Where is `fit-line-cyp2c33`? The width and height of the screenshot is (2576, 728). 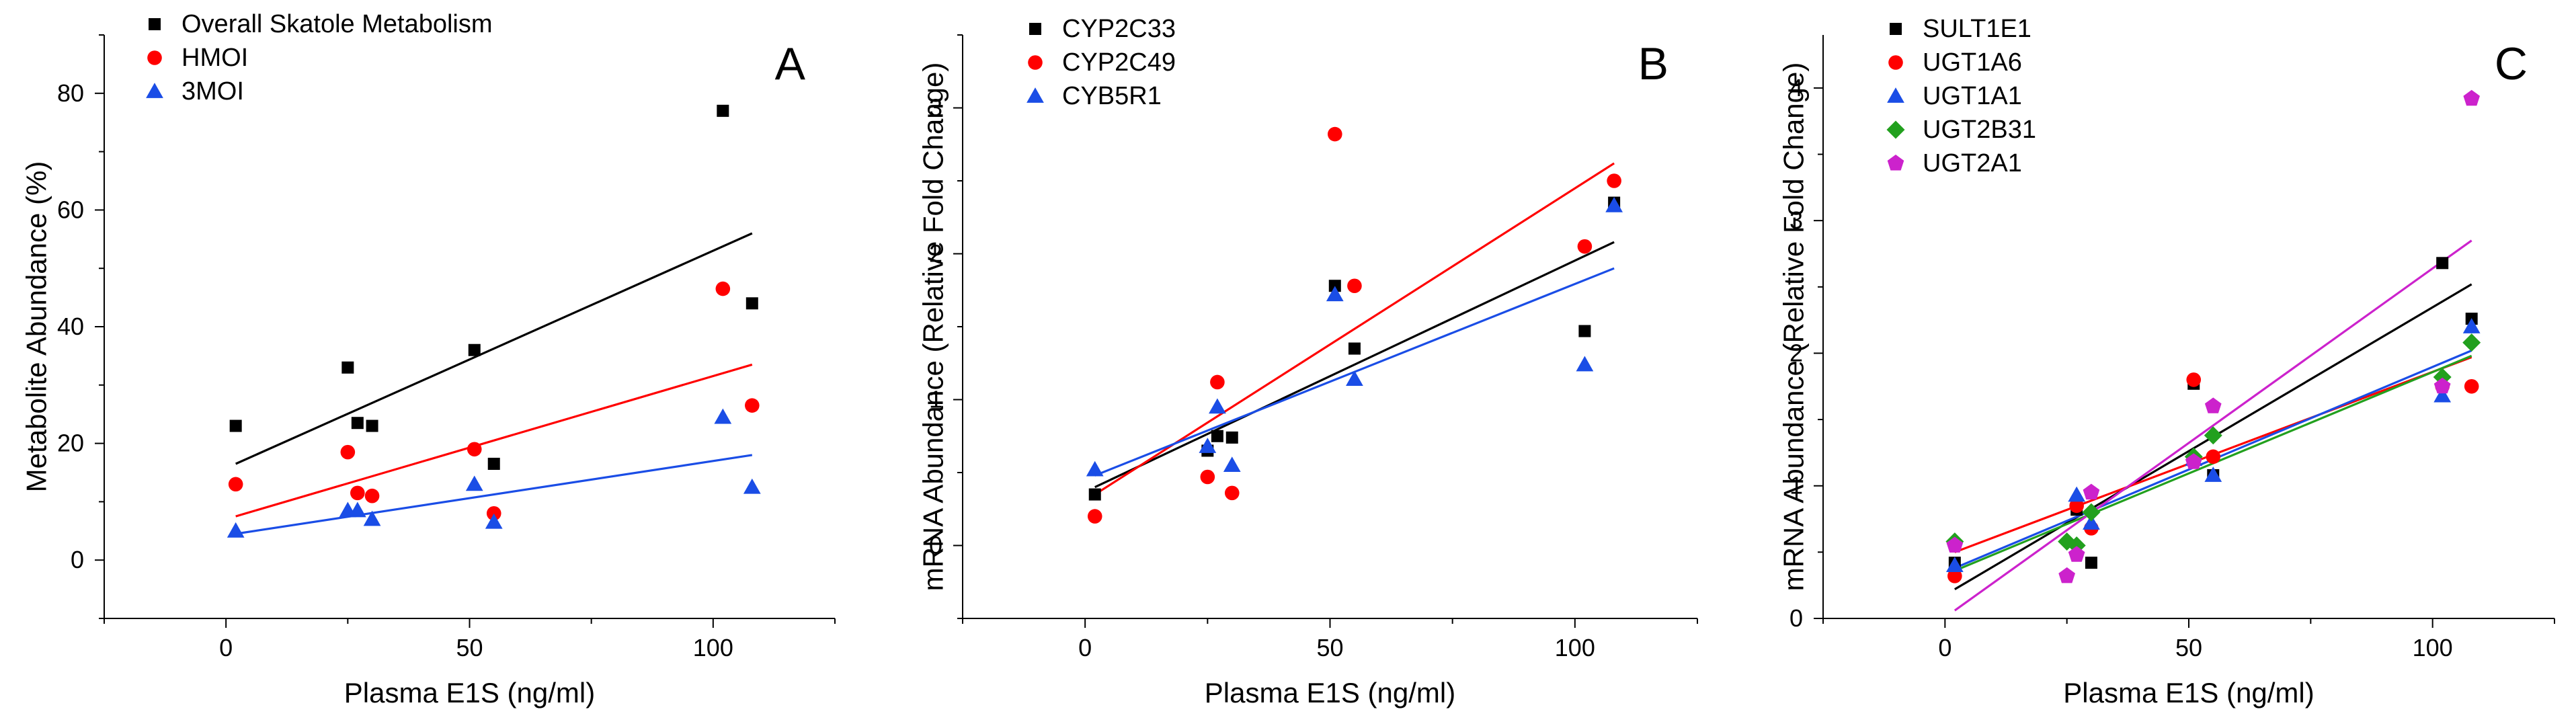 fit-line-cyp2c33 is located at coordinates (1354, 365).